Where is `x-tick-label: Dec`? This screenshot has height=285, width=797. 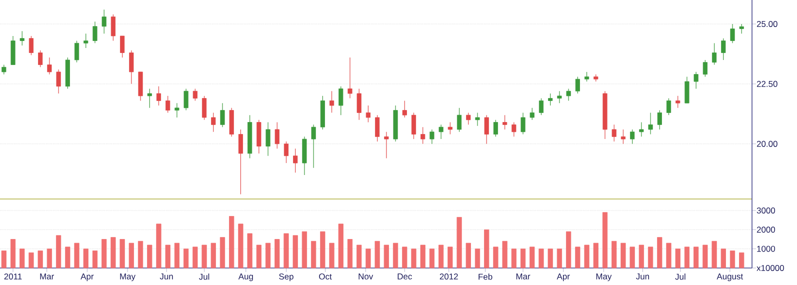
x-tick-label: Dec is located at coordinates (405, 277).